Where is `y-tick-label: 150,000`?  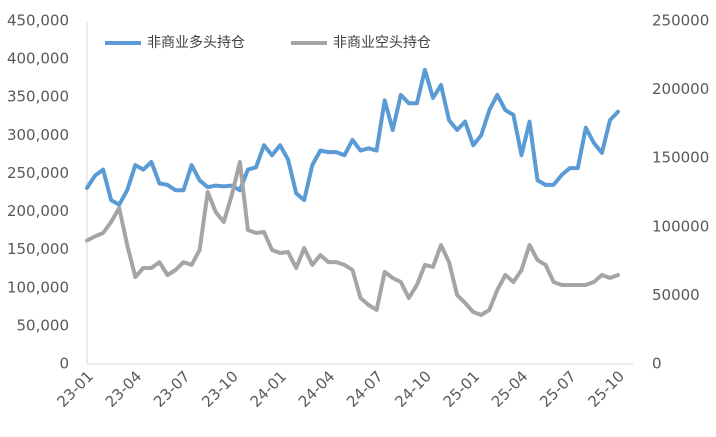
y-tick-label: 150,000 is located at coordinates (38, 249).